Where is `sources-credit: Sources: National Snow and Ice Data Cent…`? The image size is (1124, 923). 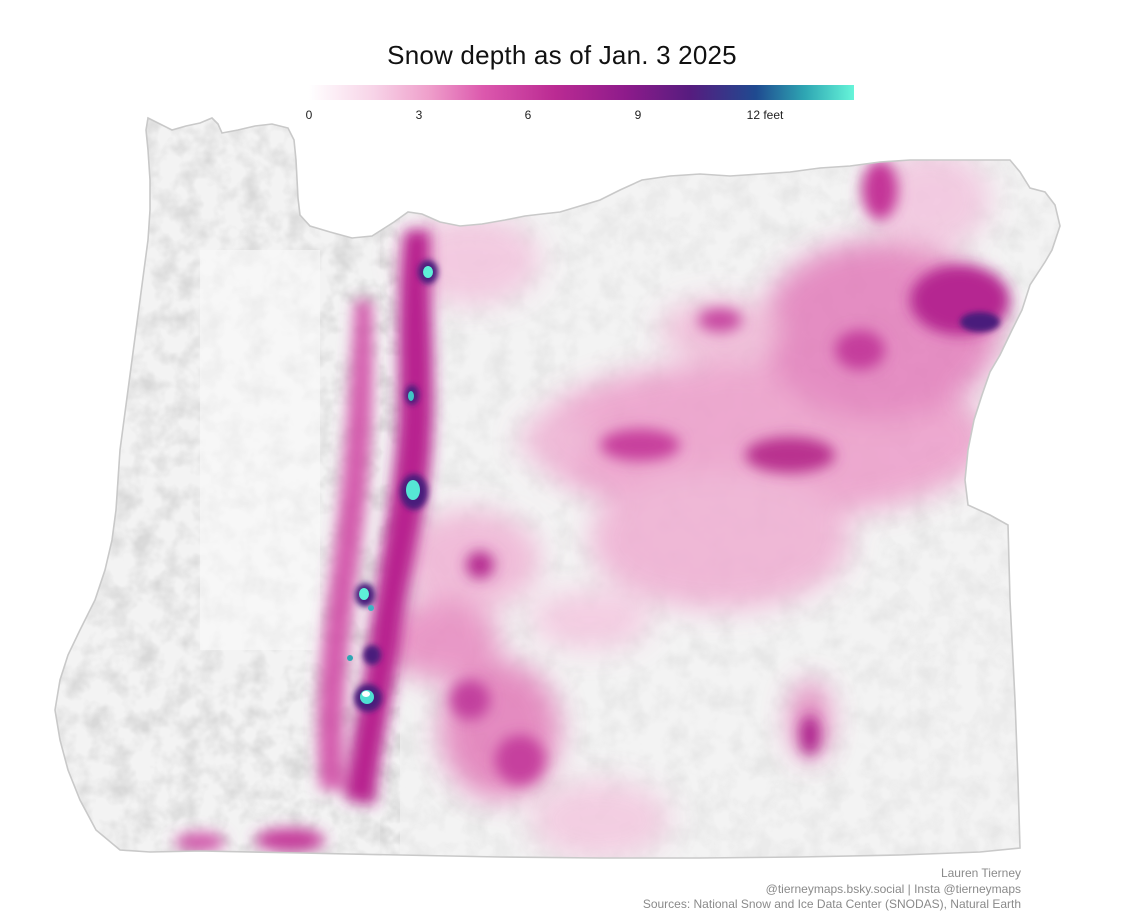 sources-credit: Sources: National Snow and Ice Data Cent… is located at coordinates (831, 904).